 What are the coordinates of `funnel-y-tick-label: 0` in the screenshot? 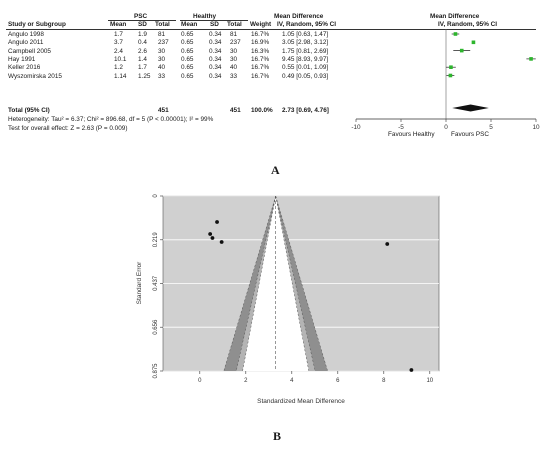 It's located at (156, 196).